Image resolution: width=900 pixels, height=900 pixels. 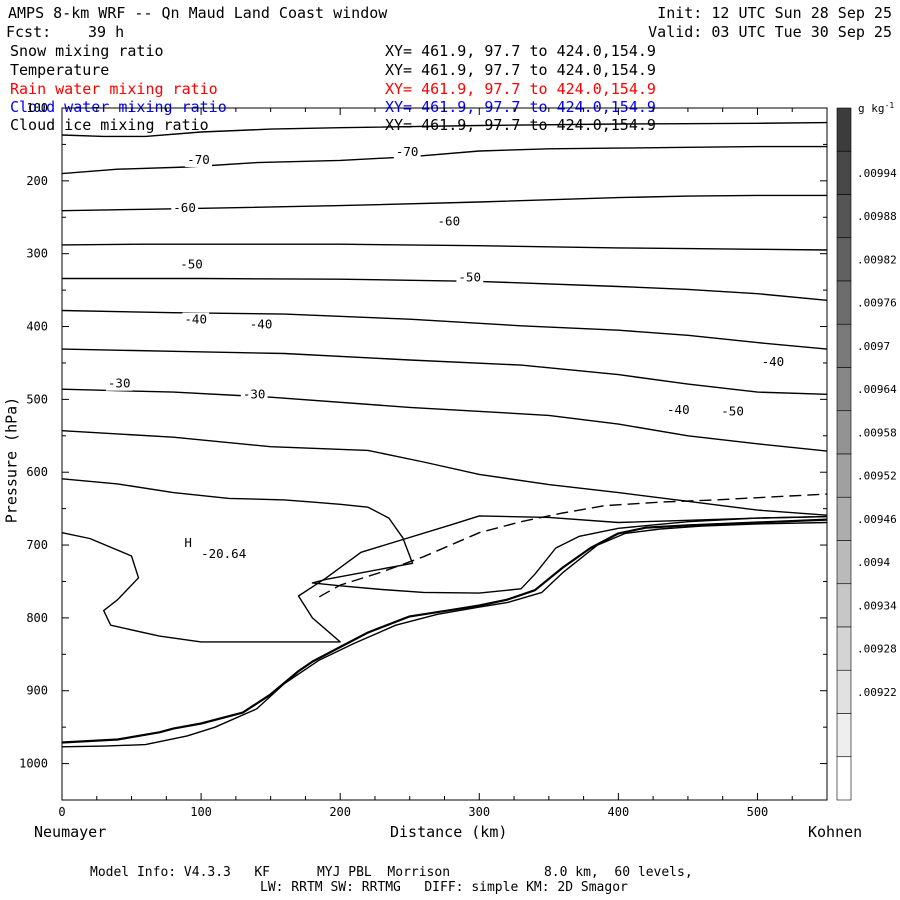 What do you see at coordinates (37, 254) in the screenshot?
I see `y-tick-label: 300` at bounding box center [37, 254].